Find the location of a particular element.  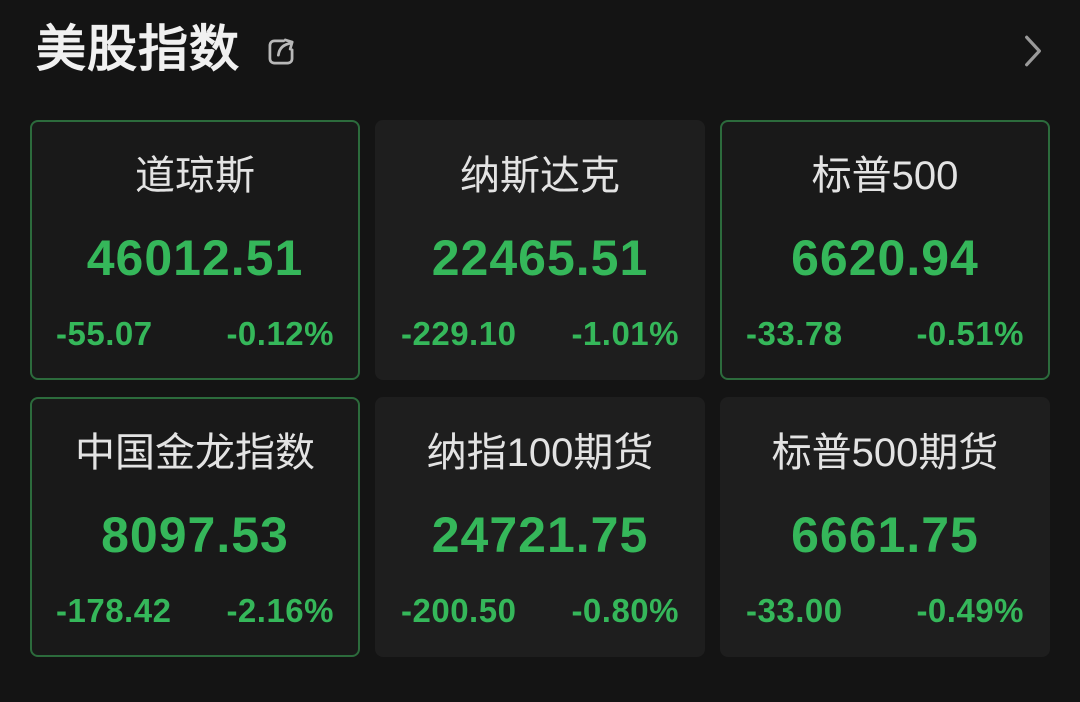

index-change: -33.78 is located at coordinates (794, 333).